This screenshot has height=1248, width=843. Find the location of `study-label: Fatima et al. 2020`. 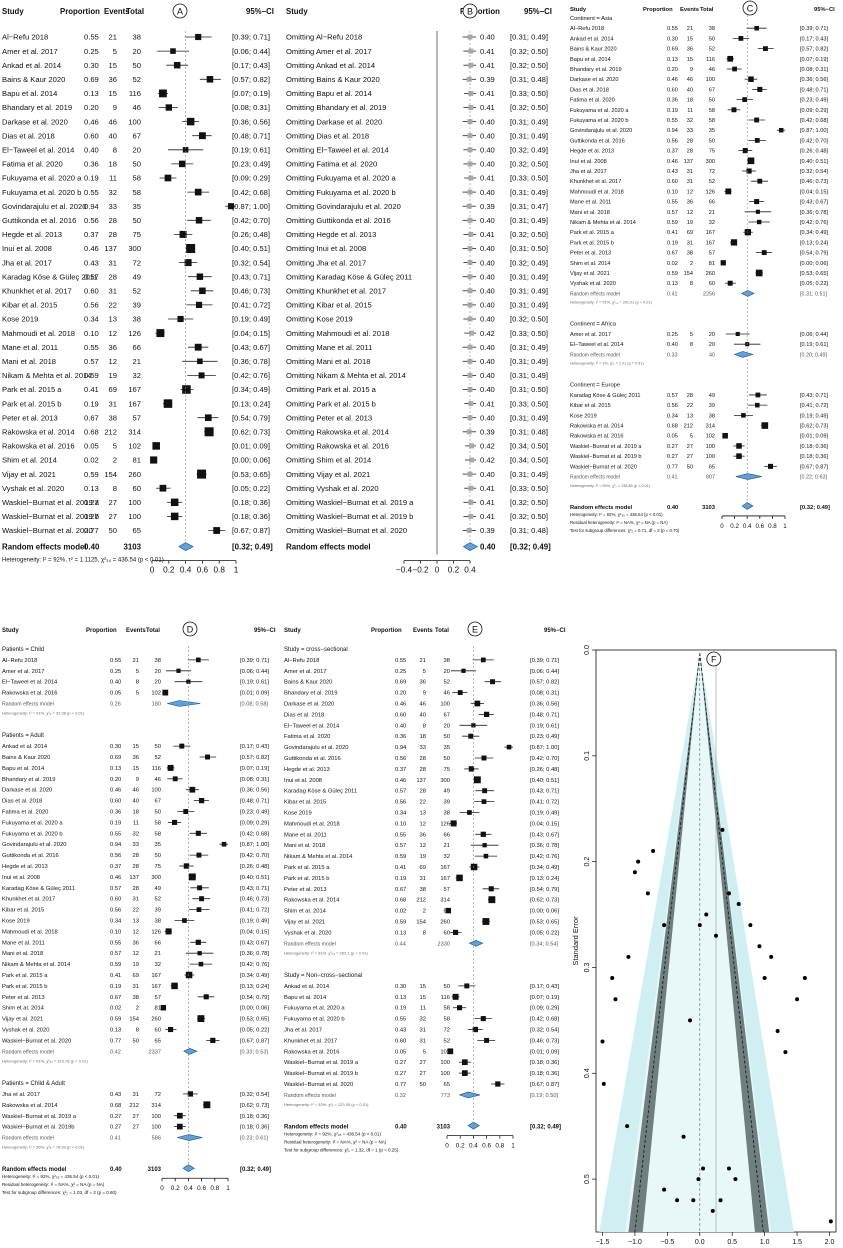

study-label: Fatima et al. 2020 is located at coordinates (592, 101).